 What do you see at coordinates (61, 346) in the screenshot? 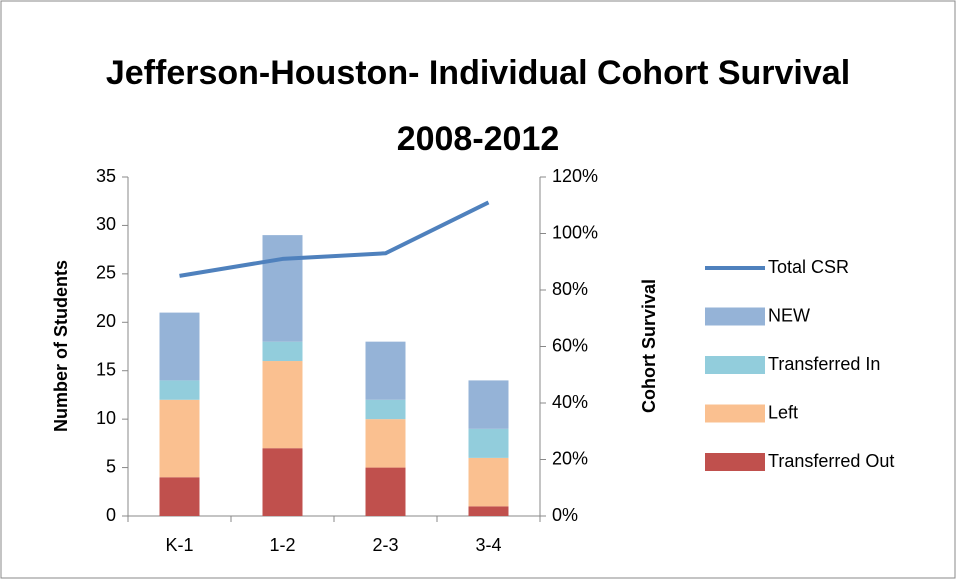
I see `y-axis-title: Number of Students` at bounding box center [61, 346].